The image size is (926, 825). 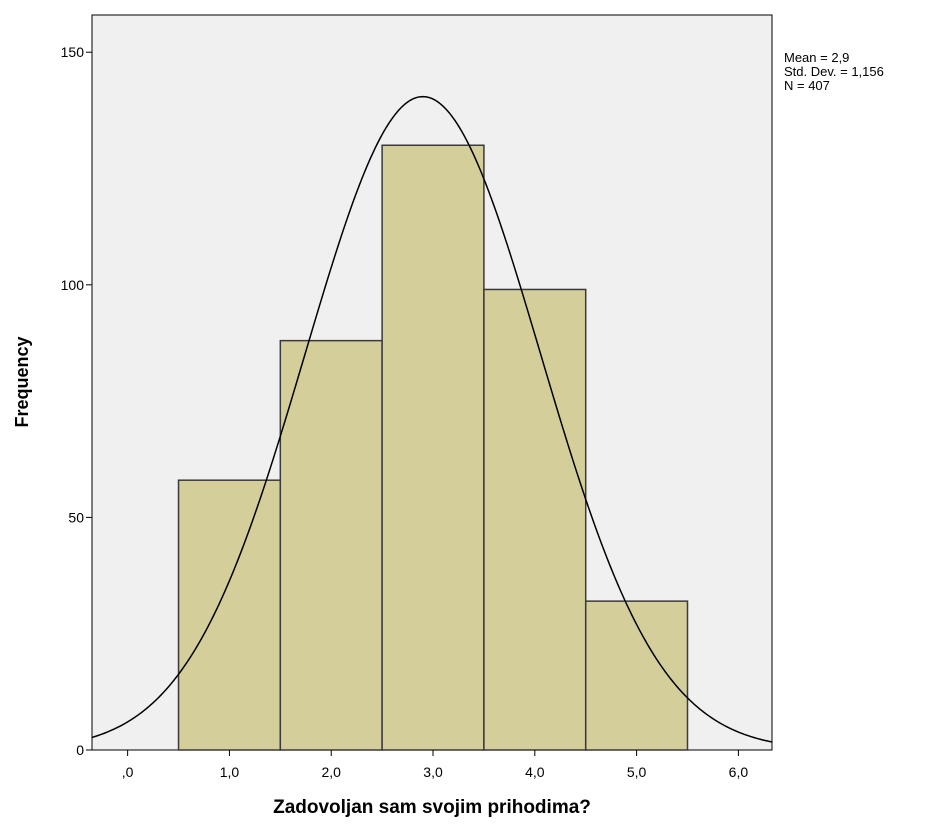 I want to click on x-tick-label: 4,0, so click(x=535, y=772).